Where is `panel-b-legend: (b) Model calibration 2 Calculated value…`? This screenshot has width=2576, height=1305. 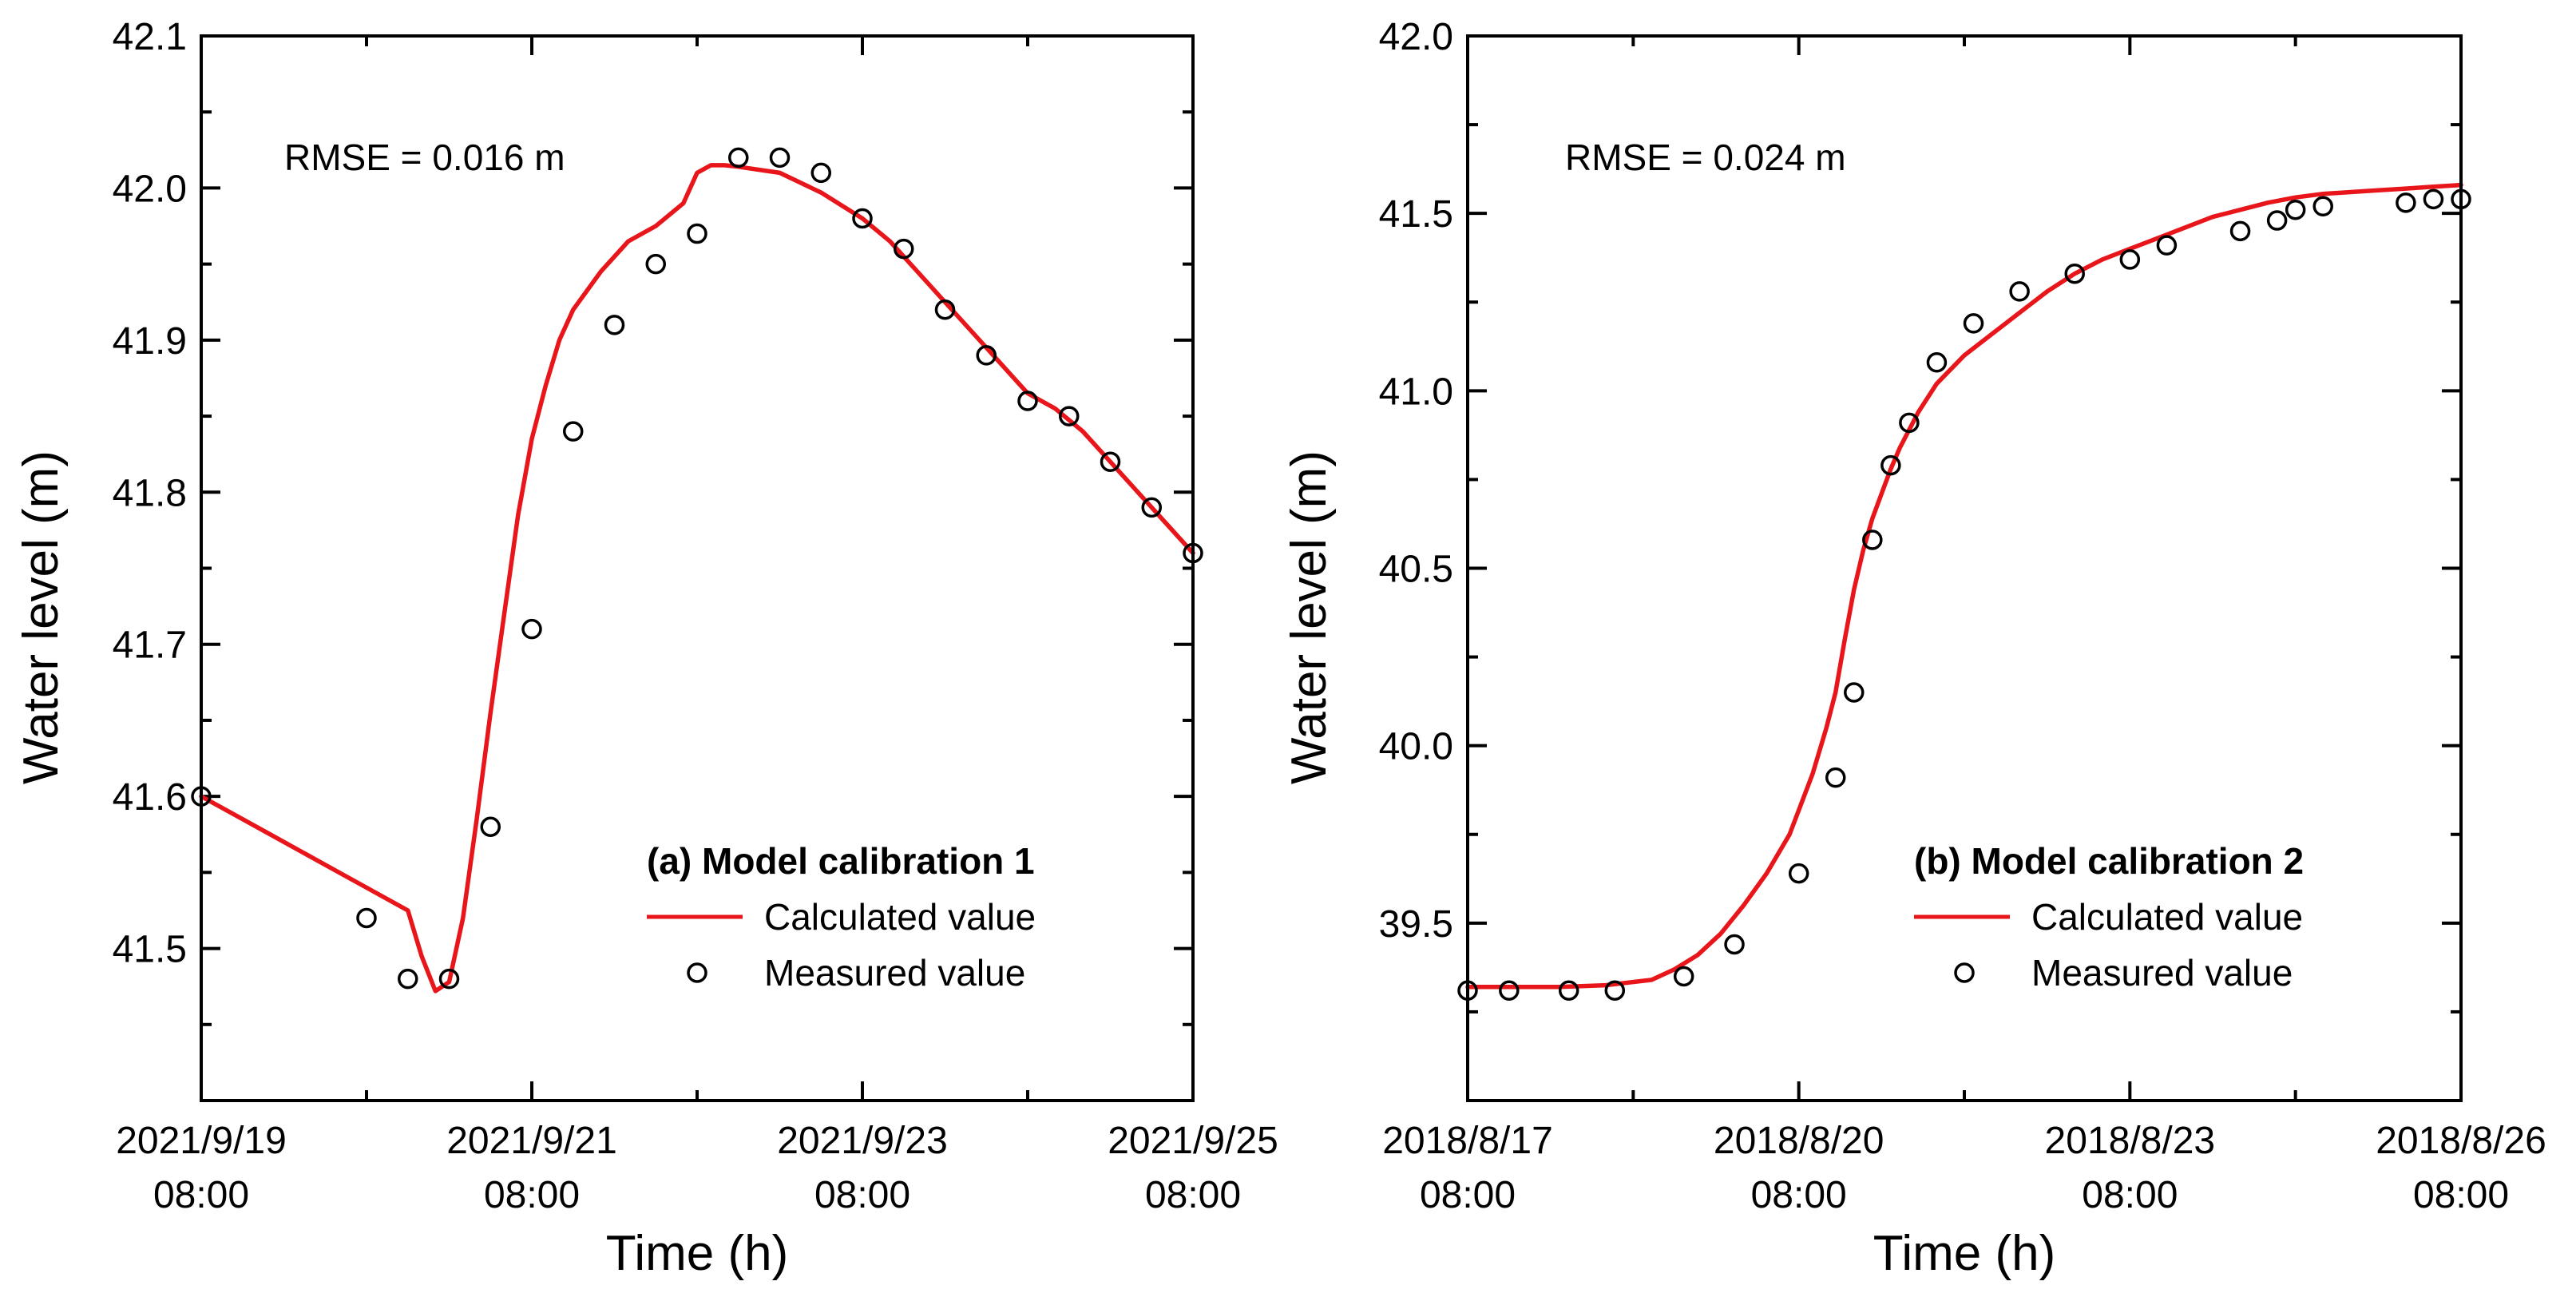
panel-b-legend: (b) Model calibration 2 Calculated value… is located at coordinates (2109, 917).